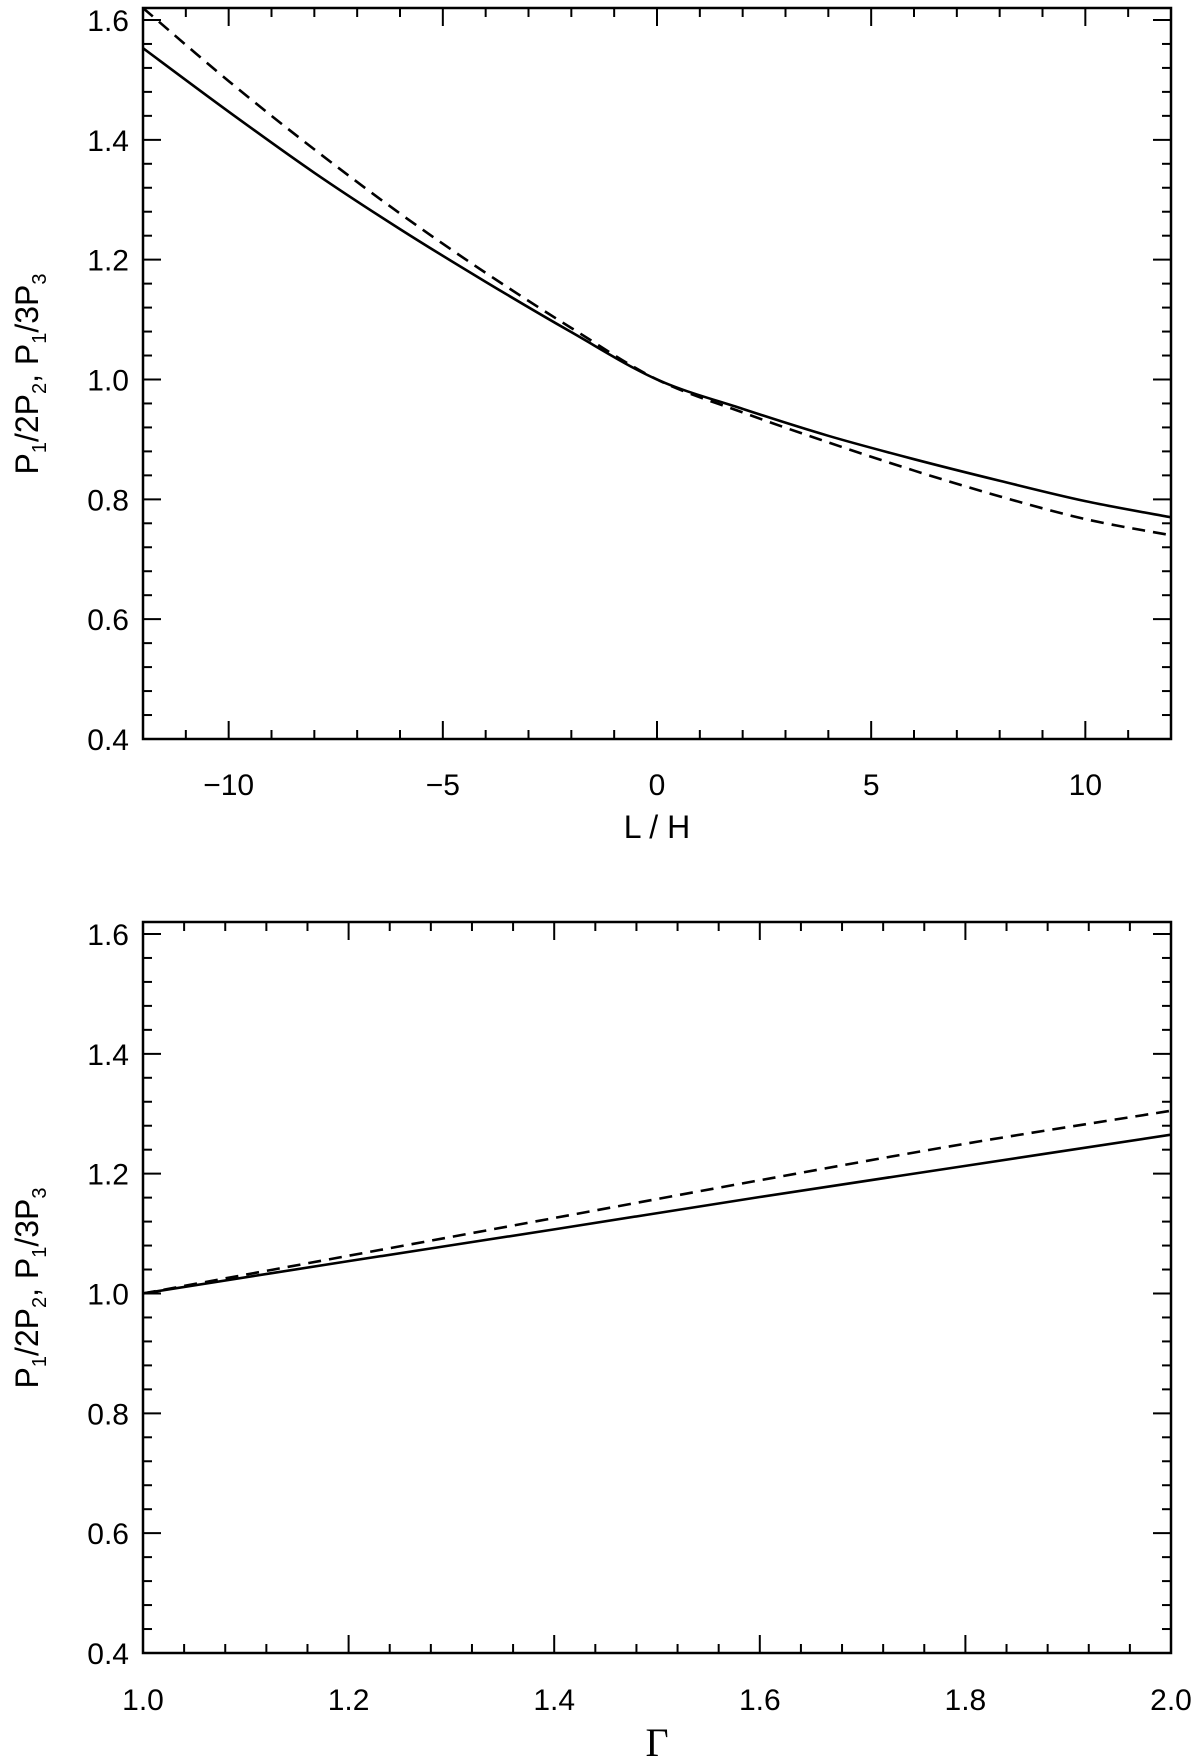 The image size is (1200, 1764). What do you see at coordinates (871, 785) in the screenshot?
I see `x-tick-label: 5` at bounding box center [871, 785].